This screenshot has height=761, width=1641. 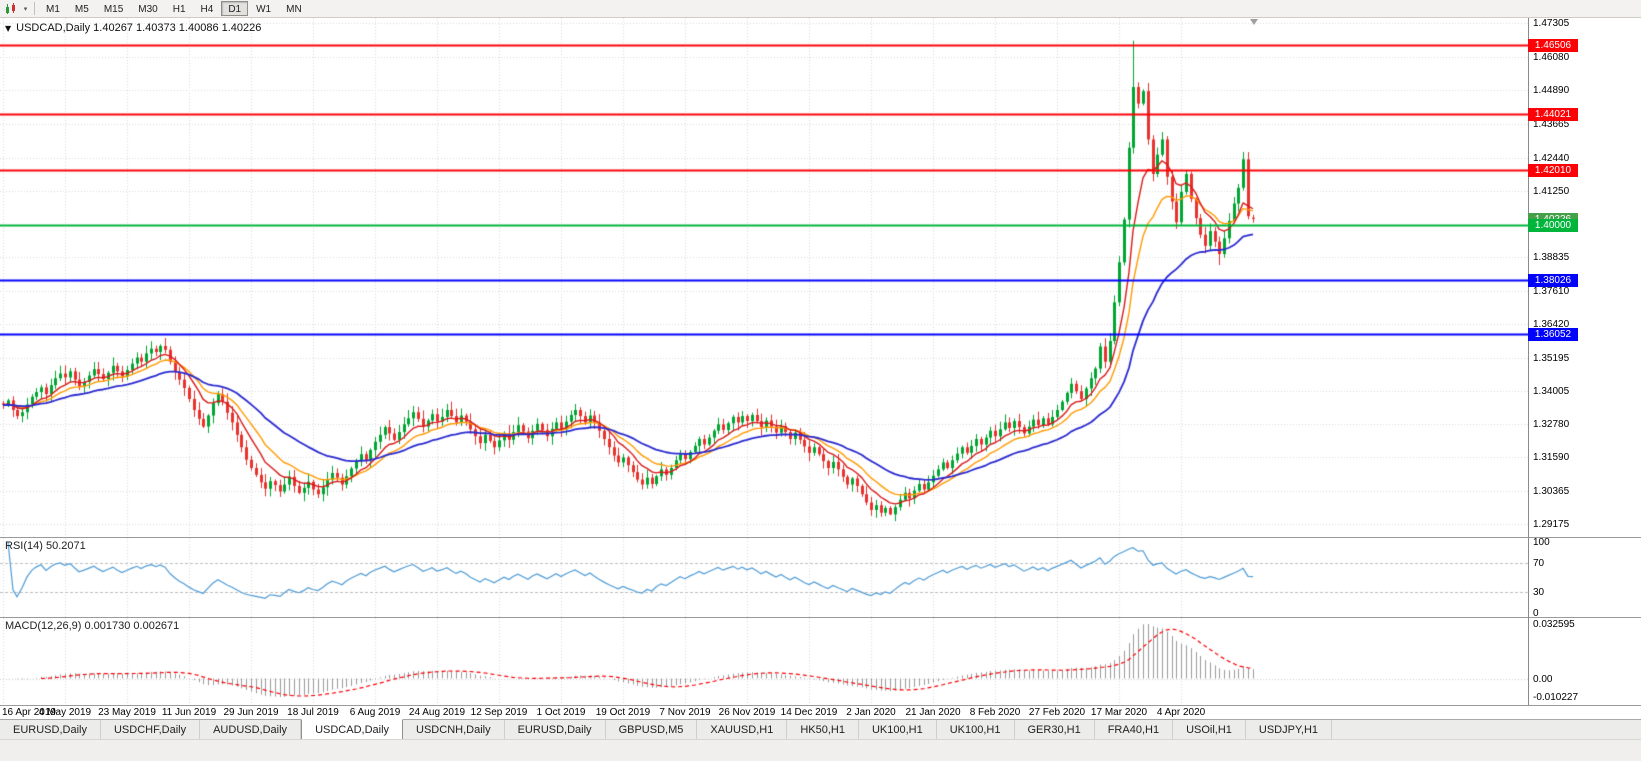 What do you see at coordinates (995, 712) in the screenshot?
I see `date-axis-label: 8 Feb 2020` at bounding box center [995, 712].